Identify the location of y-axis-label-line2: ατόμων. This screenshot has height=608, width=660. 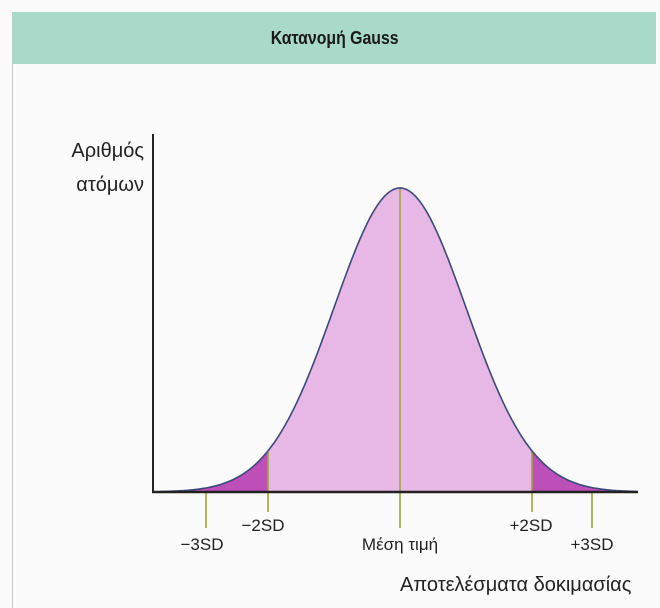
(110, 185).